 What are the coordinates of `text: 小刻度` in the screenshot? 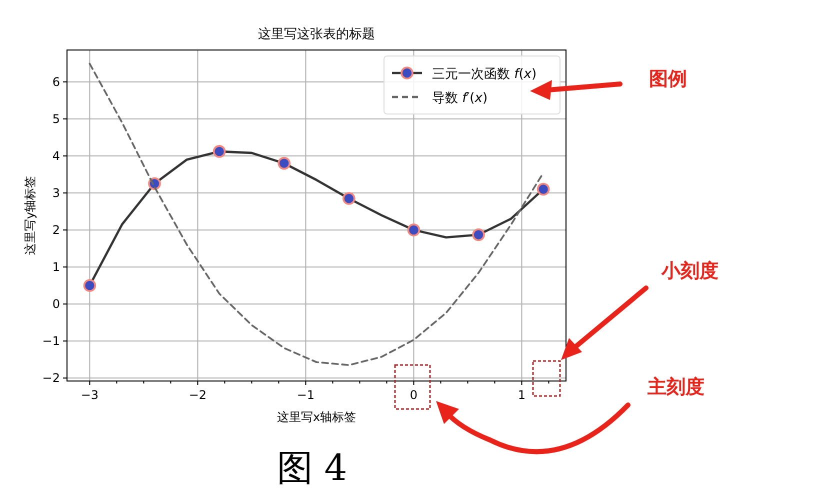 It's located at (689, 271).